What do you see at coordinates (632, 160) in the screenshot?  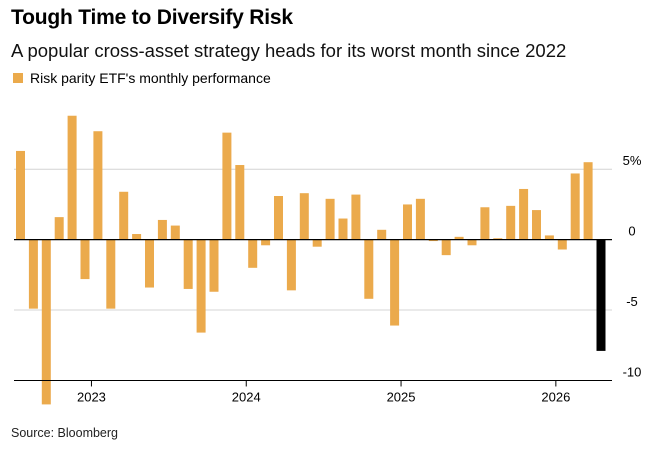 I see `y-tick-label: 5%` at bounding box center [632, 160].